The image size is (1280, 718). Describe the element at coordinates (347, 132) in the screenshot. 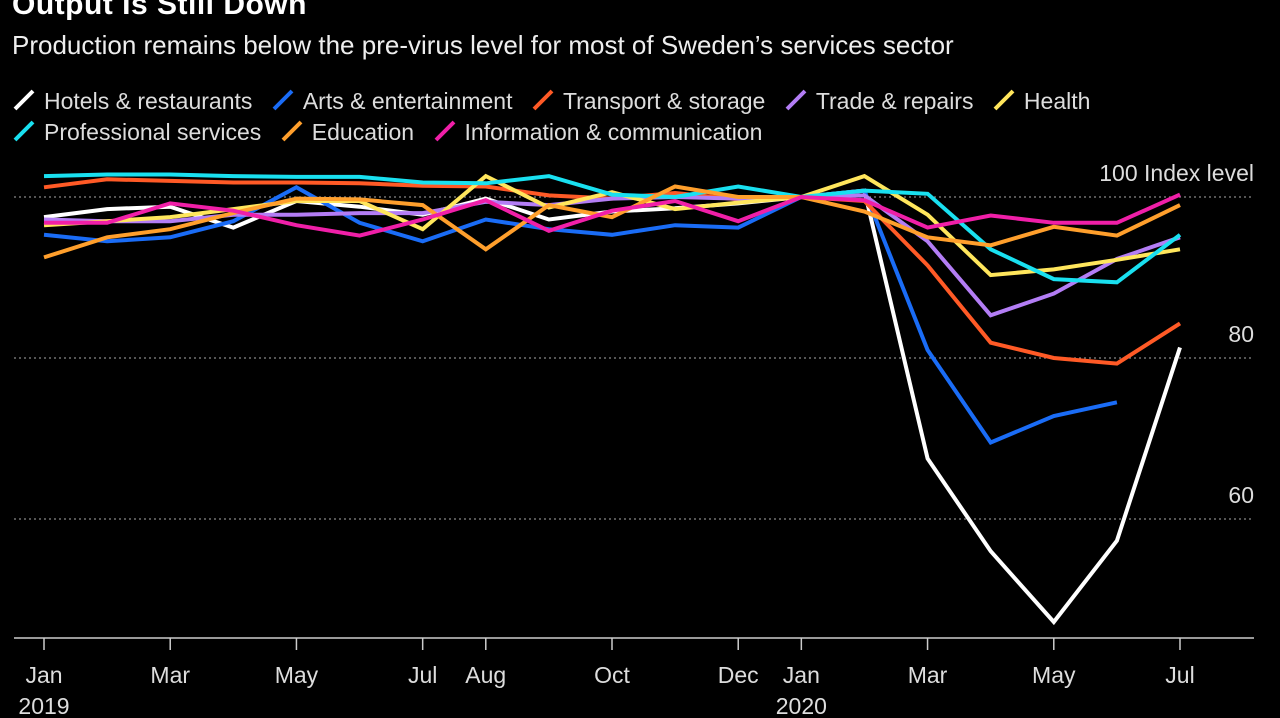

I see `legend-item-education: Education` at that location.